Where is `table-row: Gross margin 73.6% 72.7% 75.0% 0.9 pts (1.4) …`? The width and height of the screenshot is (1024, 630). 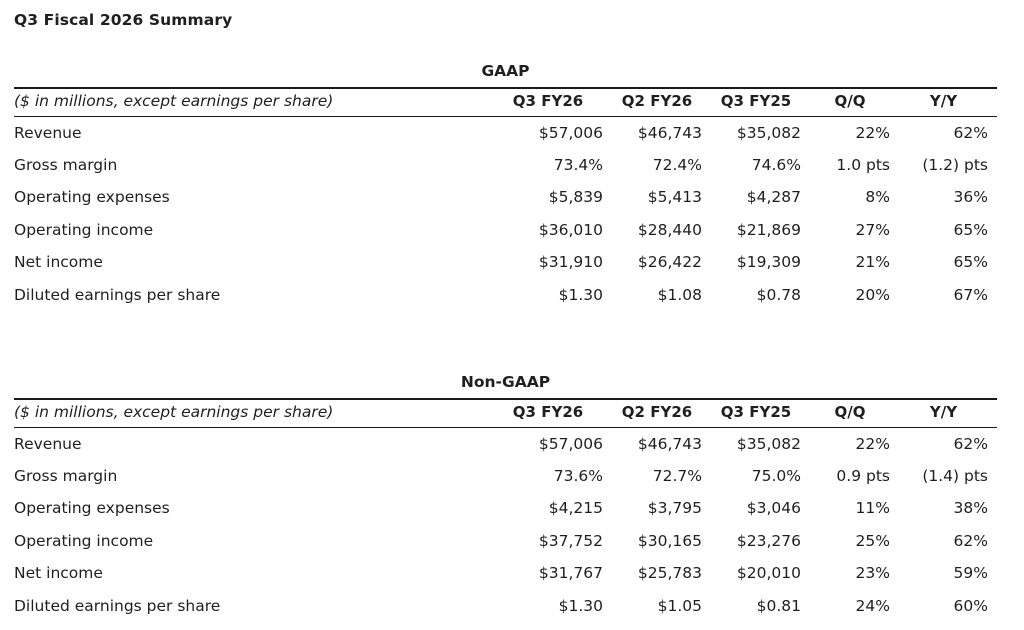 table-row: Gross margin 73.6% 72.7% 75.0% 0.9 pts (1.4) … is located at coordinates (505, 476).